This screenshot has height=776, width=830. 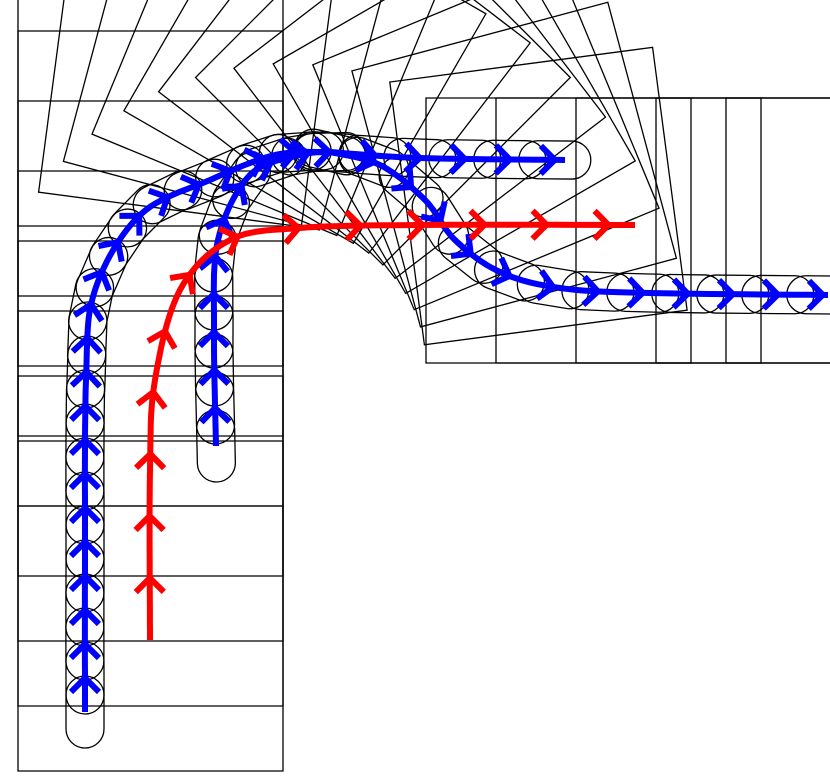 I want to click on path-line, so click(x=579, y=223).